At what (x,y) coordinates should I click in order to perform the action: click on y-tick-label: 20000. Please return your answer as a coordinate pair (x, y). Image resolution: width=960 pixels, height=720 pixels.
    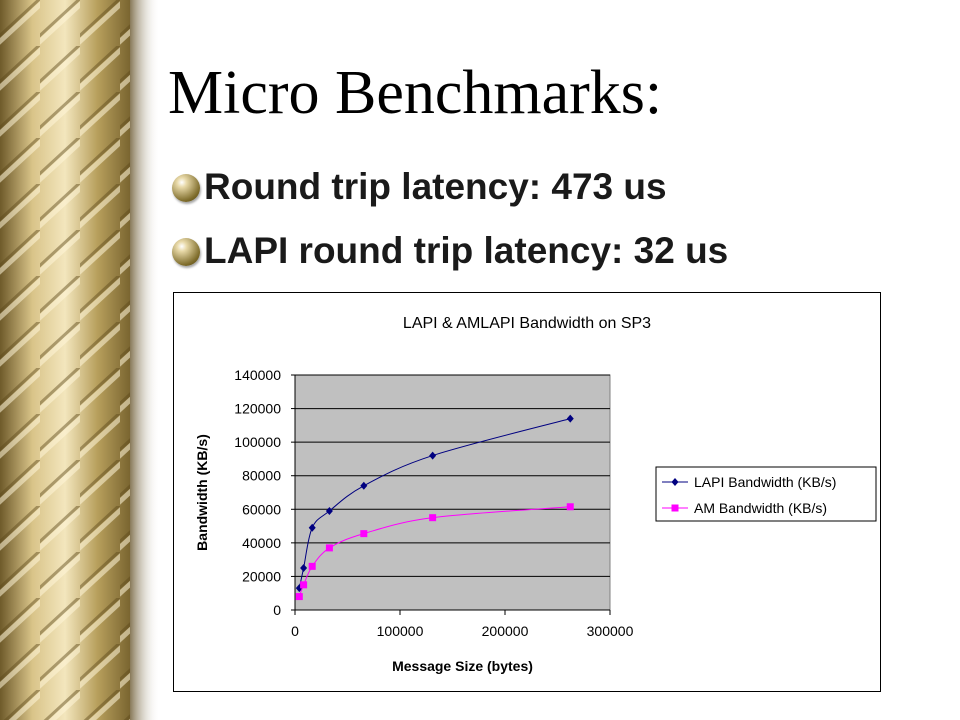
    Looking at the image, I should click on (261, 576).